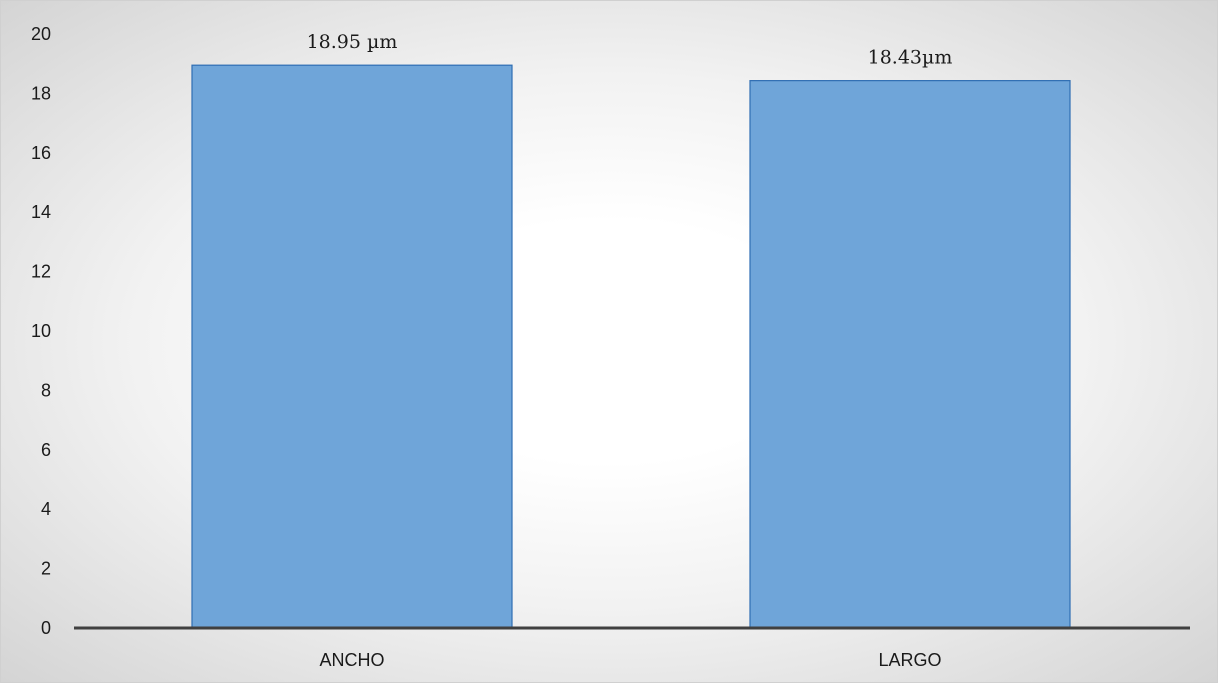  Describe the element at coordinates (910, 58) in the screenshot. I see `data-label-largo: 18.43µm` at that location.